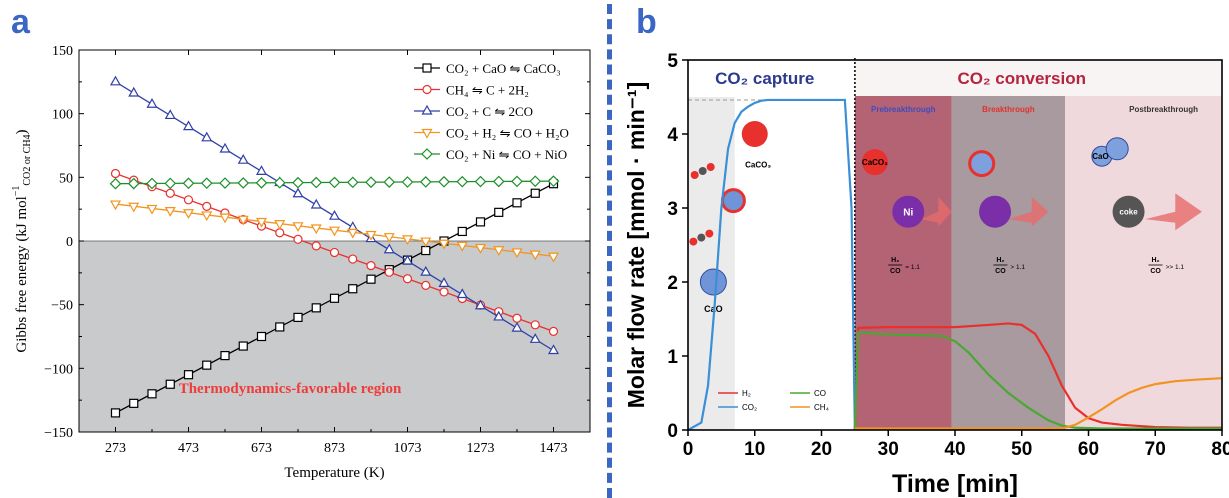  Describe the element at coordinates (334, 473) in the screenshot. I see `x-axis-label: Temperature (K)` at that location.